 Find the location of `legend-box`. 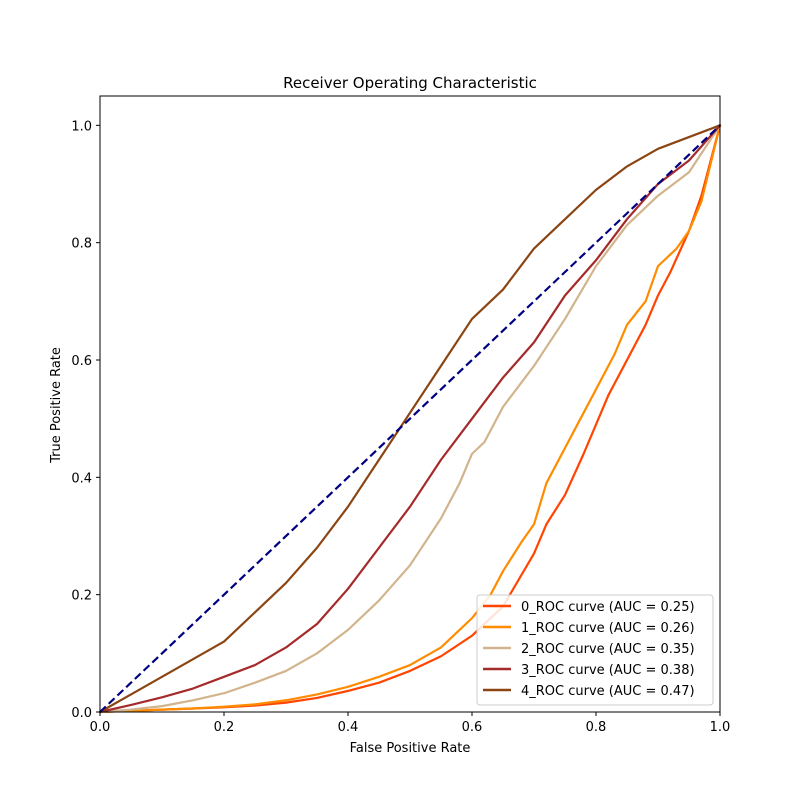

legend-box is located at coordinates (595, 650).